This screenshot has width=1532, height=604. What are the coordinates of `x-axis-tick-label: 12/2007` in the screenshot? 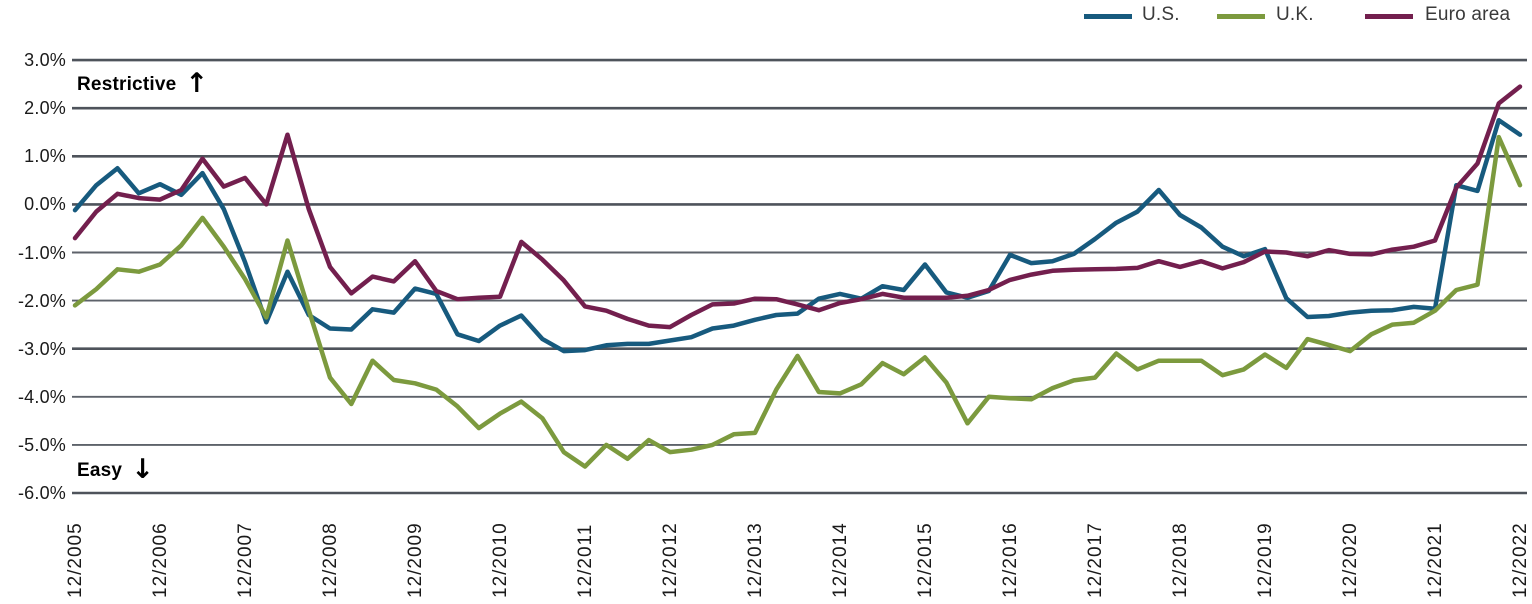 It's located at (245, 560).